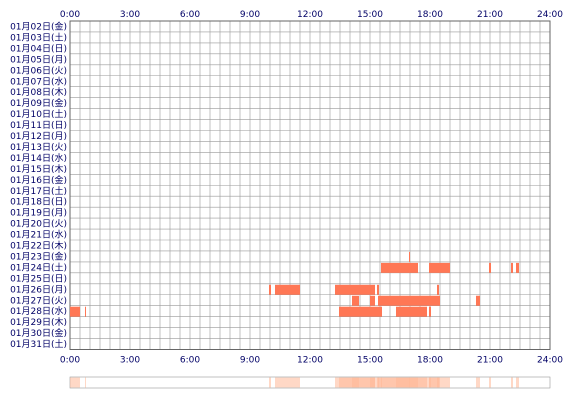  What do you see at coordinates (38, 311) in the screenshot?
I see `date-label: 01月28日(水)` at bounding box center [38, 311].